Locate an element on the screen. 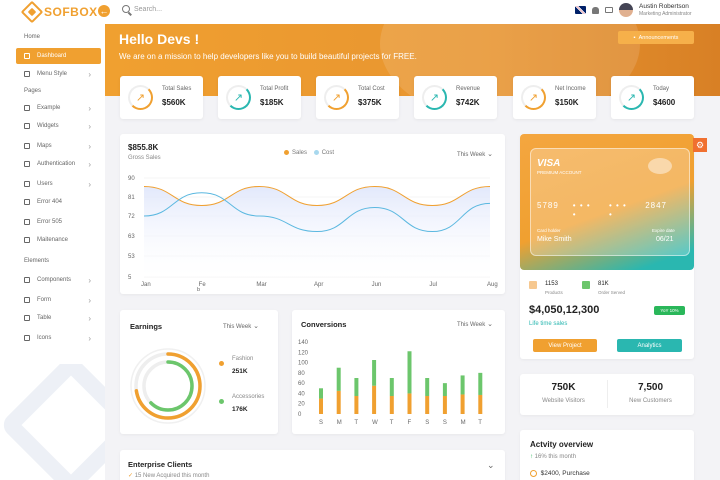 The image size is (720, 480). sidebar-item-menu-style: Menu Style › is located at coordinates (58, 74).